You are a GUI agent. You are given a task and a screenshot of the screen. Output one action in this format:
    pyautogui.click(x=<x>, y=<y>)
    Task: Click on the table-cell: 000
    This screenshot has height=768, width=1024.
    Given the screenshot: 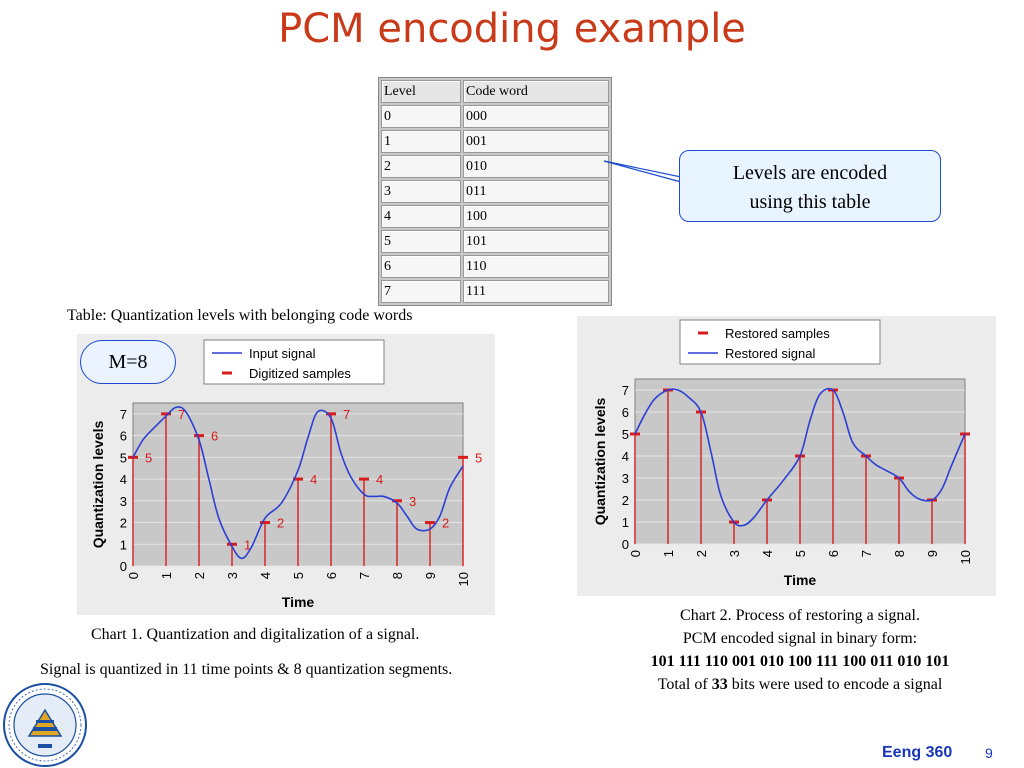 What is the action you would take?
    pyautogui.click(x=536, y=116)
    